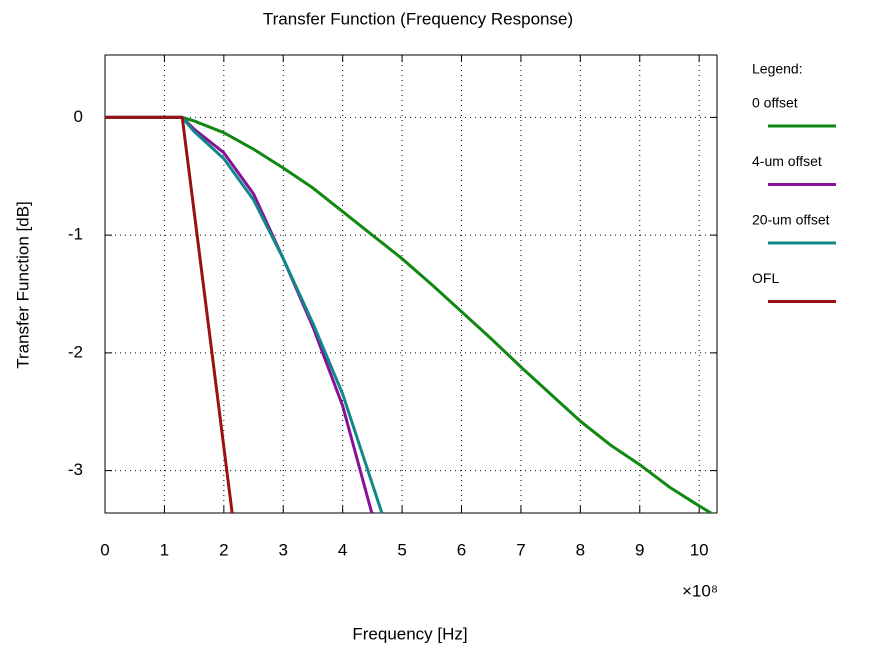 Image resolution: width=872 pixels, height=654 pixels. What do you see at coordinates (283, 549) in the screenshot?
I see `x-tick-label: 3` at bounding box center [283, 549].